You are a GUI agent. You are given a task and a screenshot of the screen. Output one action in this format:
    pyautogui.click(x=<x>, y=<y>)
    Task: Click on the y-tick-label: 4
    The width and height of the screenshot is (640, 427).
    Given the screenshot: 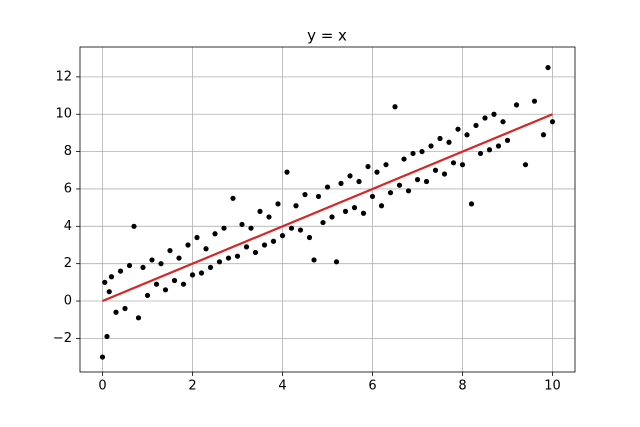 What is the action you would take?
    pyautogui.click(x=68, y=226)
    